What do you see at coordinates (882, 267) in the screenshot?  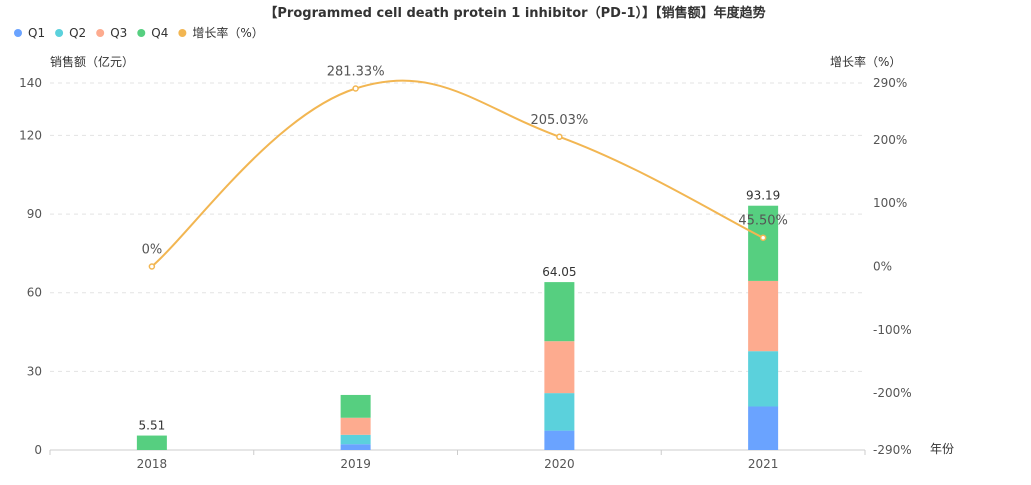 I see `y2-tick-label-3: 0%` at bounding box center [882, 267].